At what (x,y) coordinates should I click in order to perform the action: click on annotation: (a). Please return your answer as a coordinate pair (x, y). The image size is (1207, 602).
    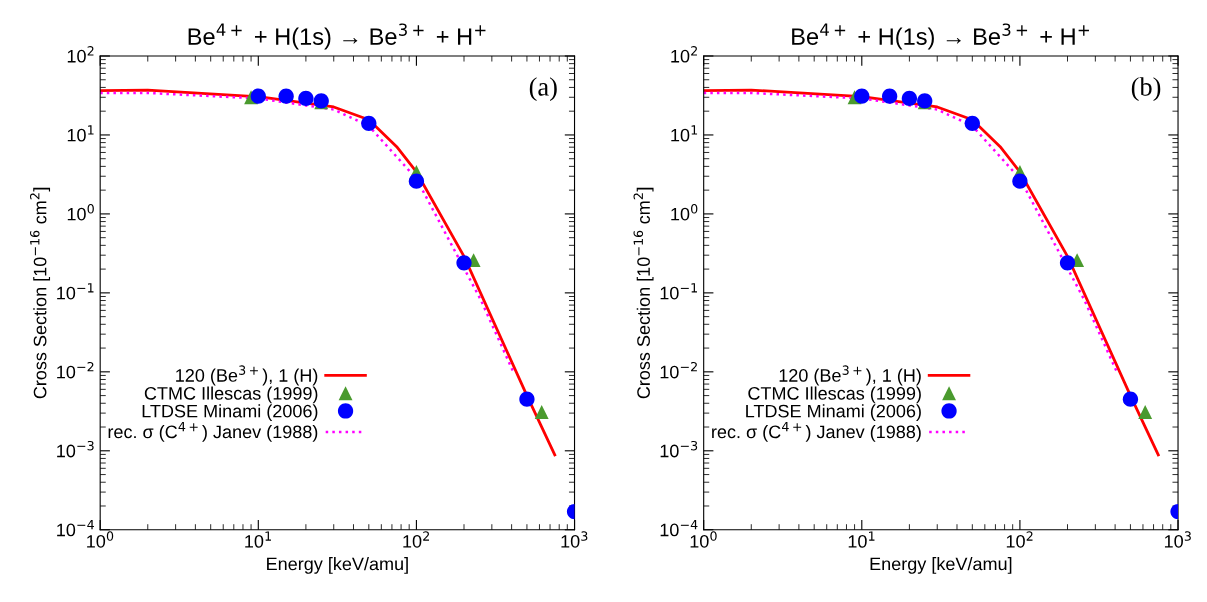
    Looking at the image, I should click on (543, 89).